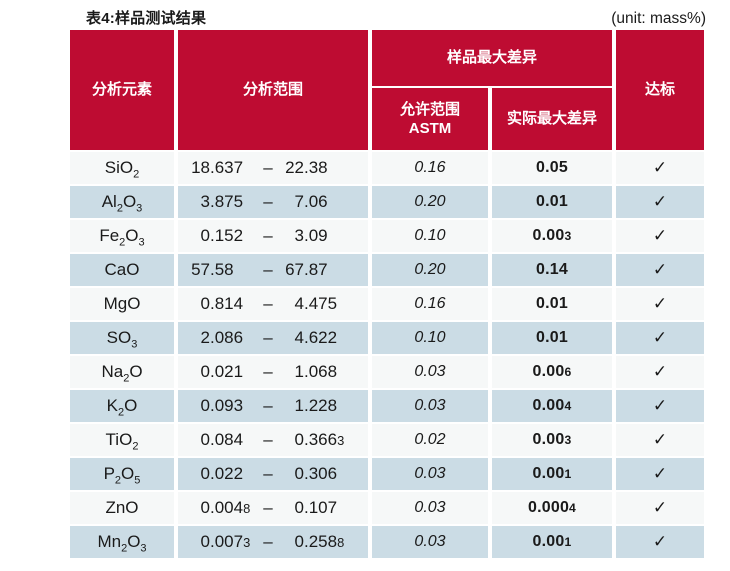 This screenshot has width=730, height=571. I want to click on element-cell: Al2O3, so click(122, 202).